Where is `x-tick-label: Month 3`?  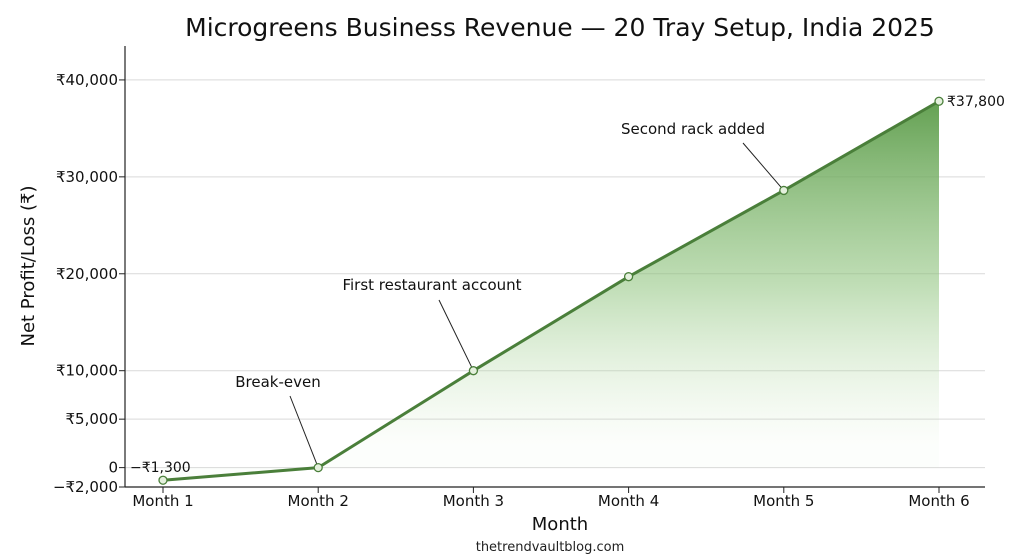
x-tick-label: Month 3 is located at coordinates (473, 501).